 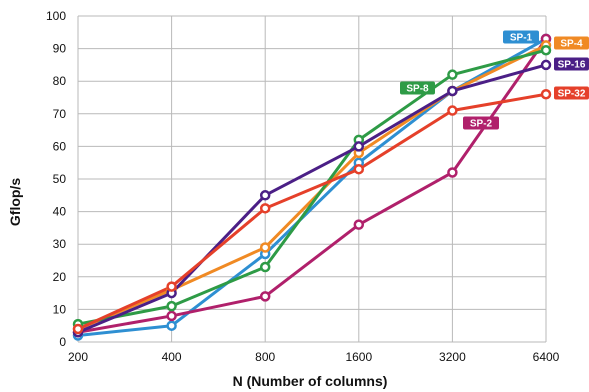 I want to click on series-tag-label: SP-16, so click(x=572, y=65).